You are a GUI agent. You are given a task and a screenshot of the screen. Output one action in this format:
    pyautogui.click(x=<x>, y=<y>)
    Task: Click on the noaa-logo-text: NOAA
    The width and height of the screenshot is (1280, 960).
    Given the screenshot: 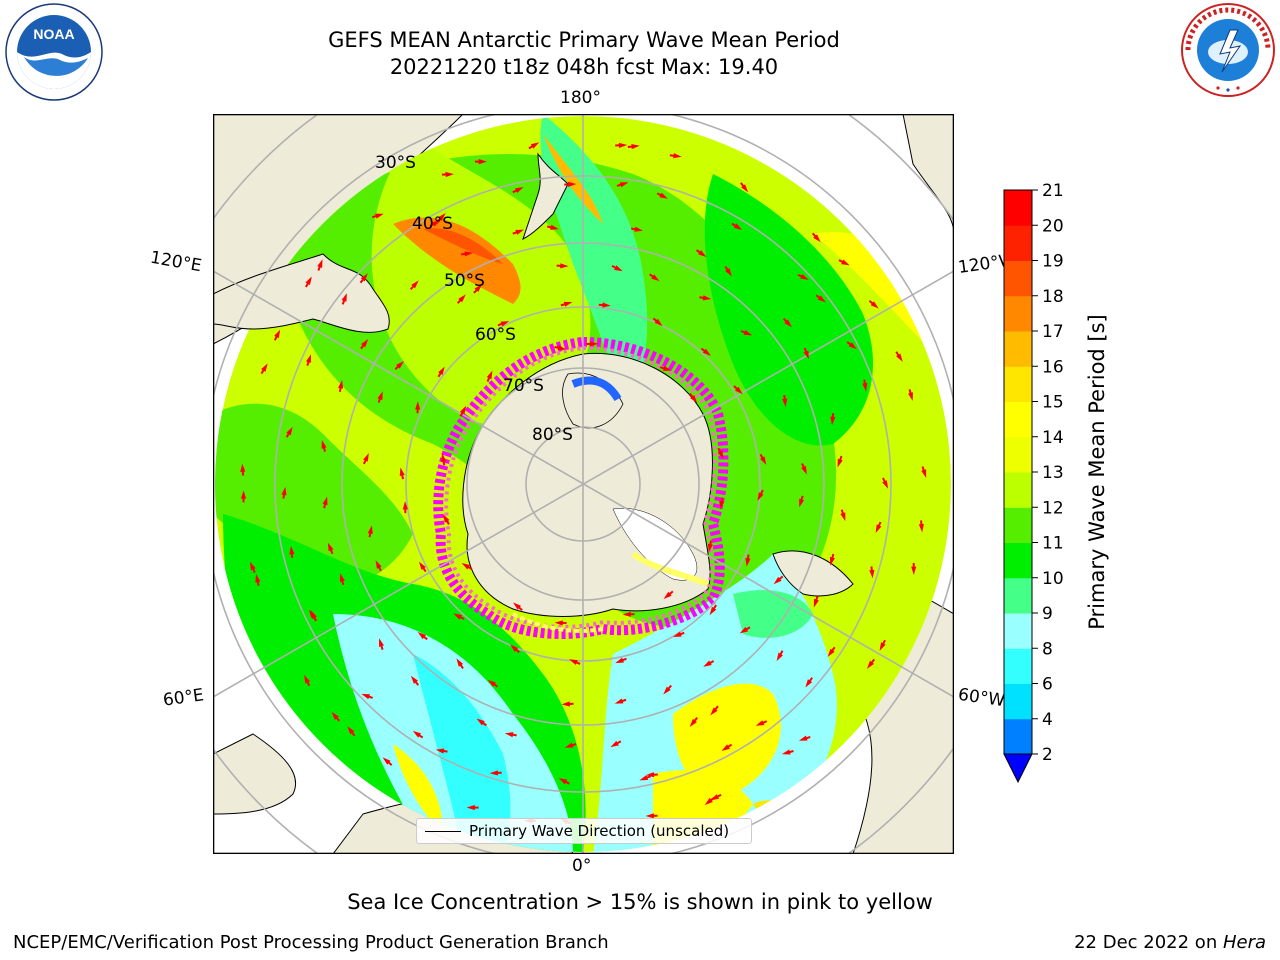 What is the action you would take?
    pyautogui.click(x=53, y=34)
    